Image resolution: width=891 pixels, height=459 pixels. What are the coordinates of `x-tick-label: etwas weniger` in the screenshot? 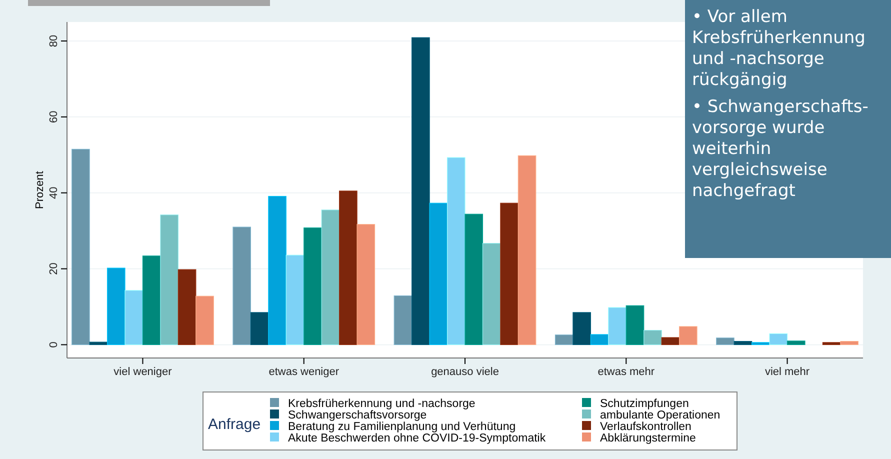 It's located at (304, 372).